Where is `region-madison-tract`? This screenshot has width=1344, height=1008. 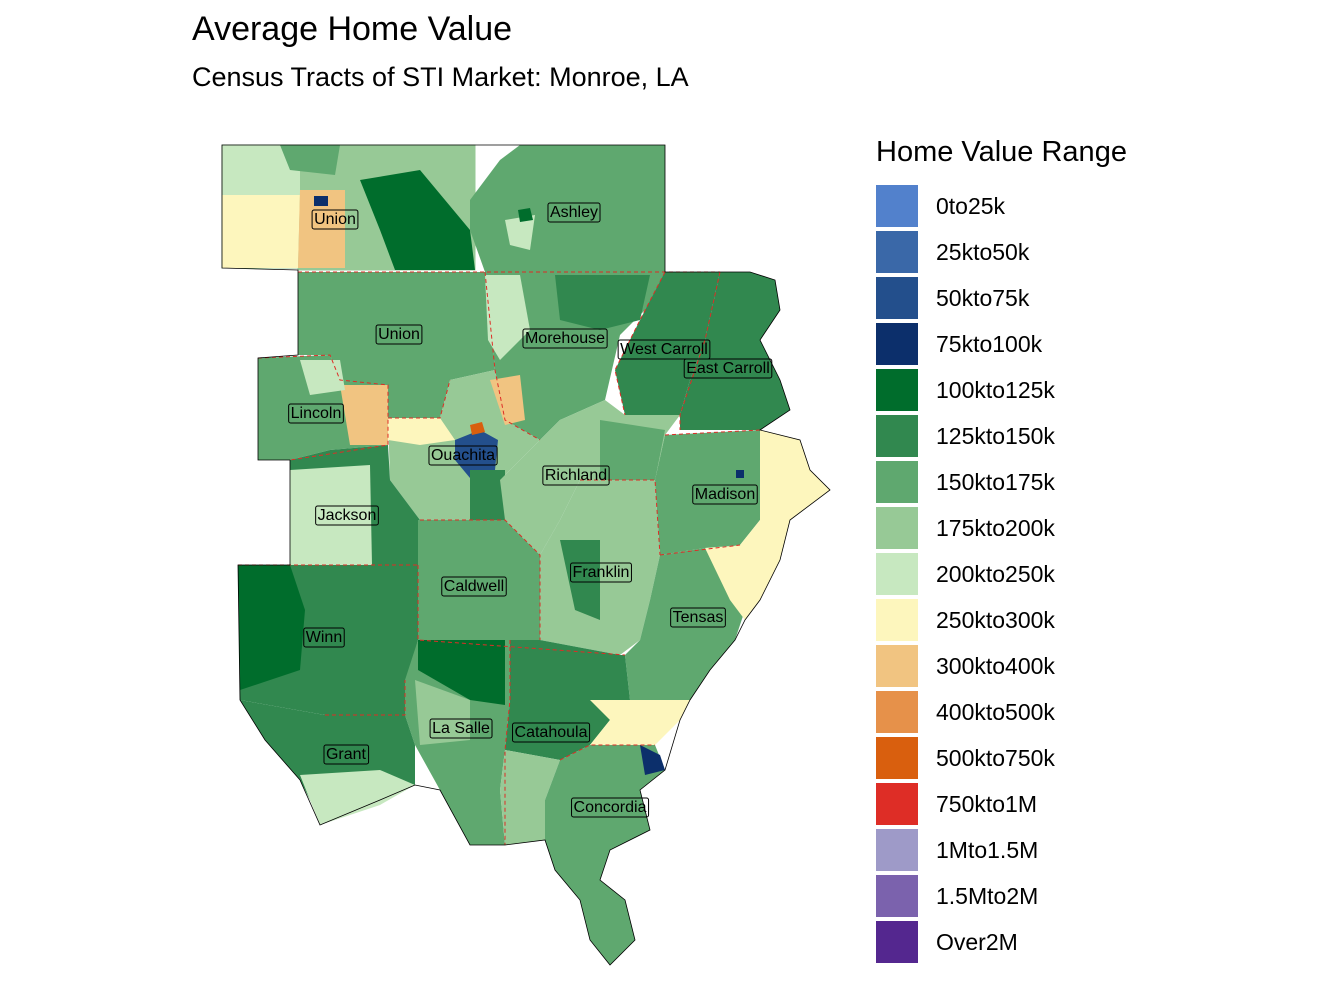 region-madison-tract is located at coordinates (740, 474).